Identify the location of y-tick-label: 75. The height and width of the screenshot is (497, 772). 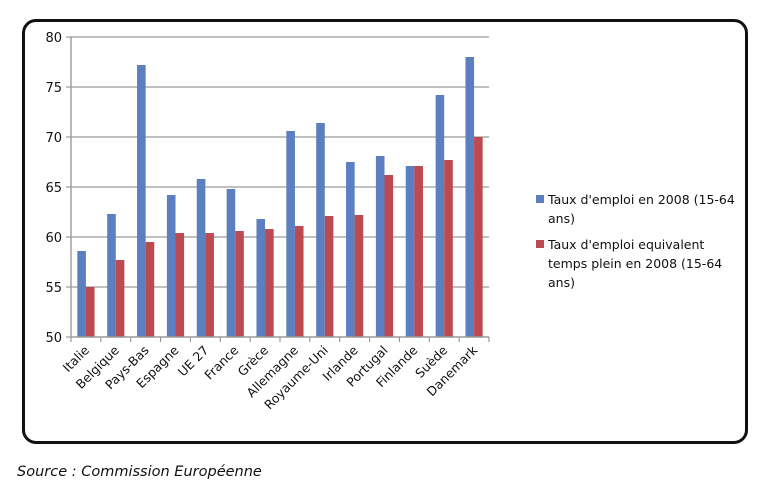
(53, 88).